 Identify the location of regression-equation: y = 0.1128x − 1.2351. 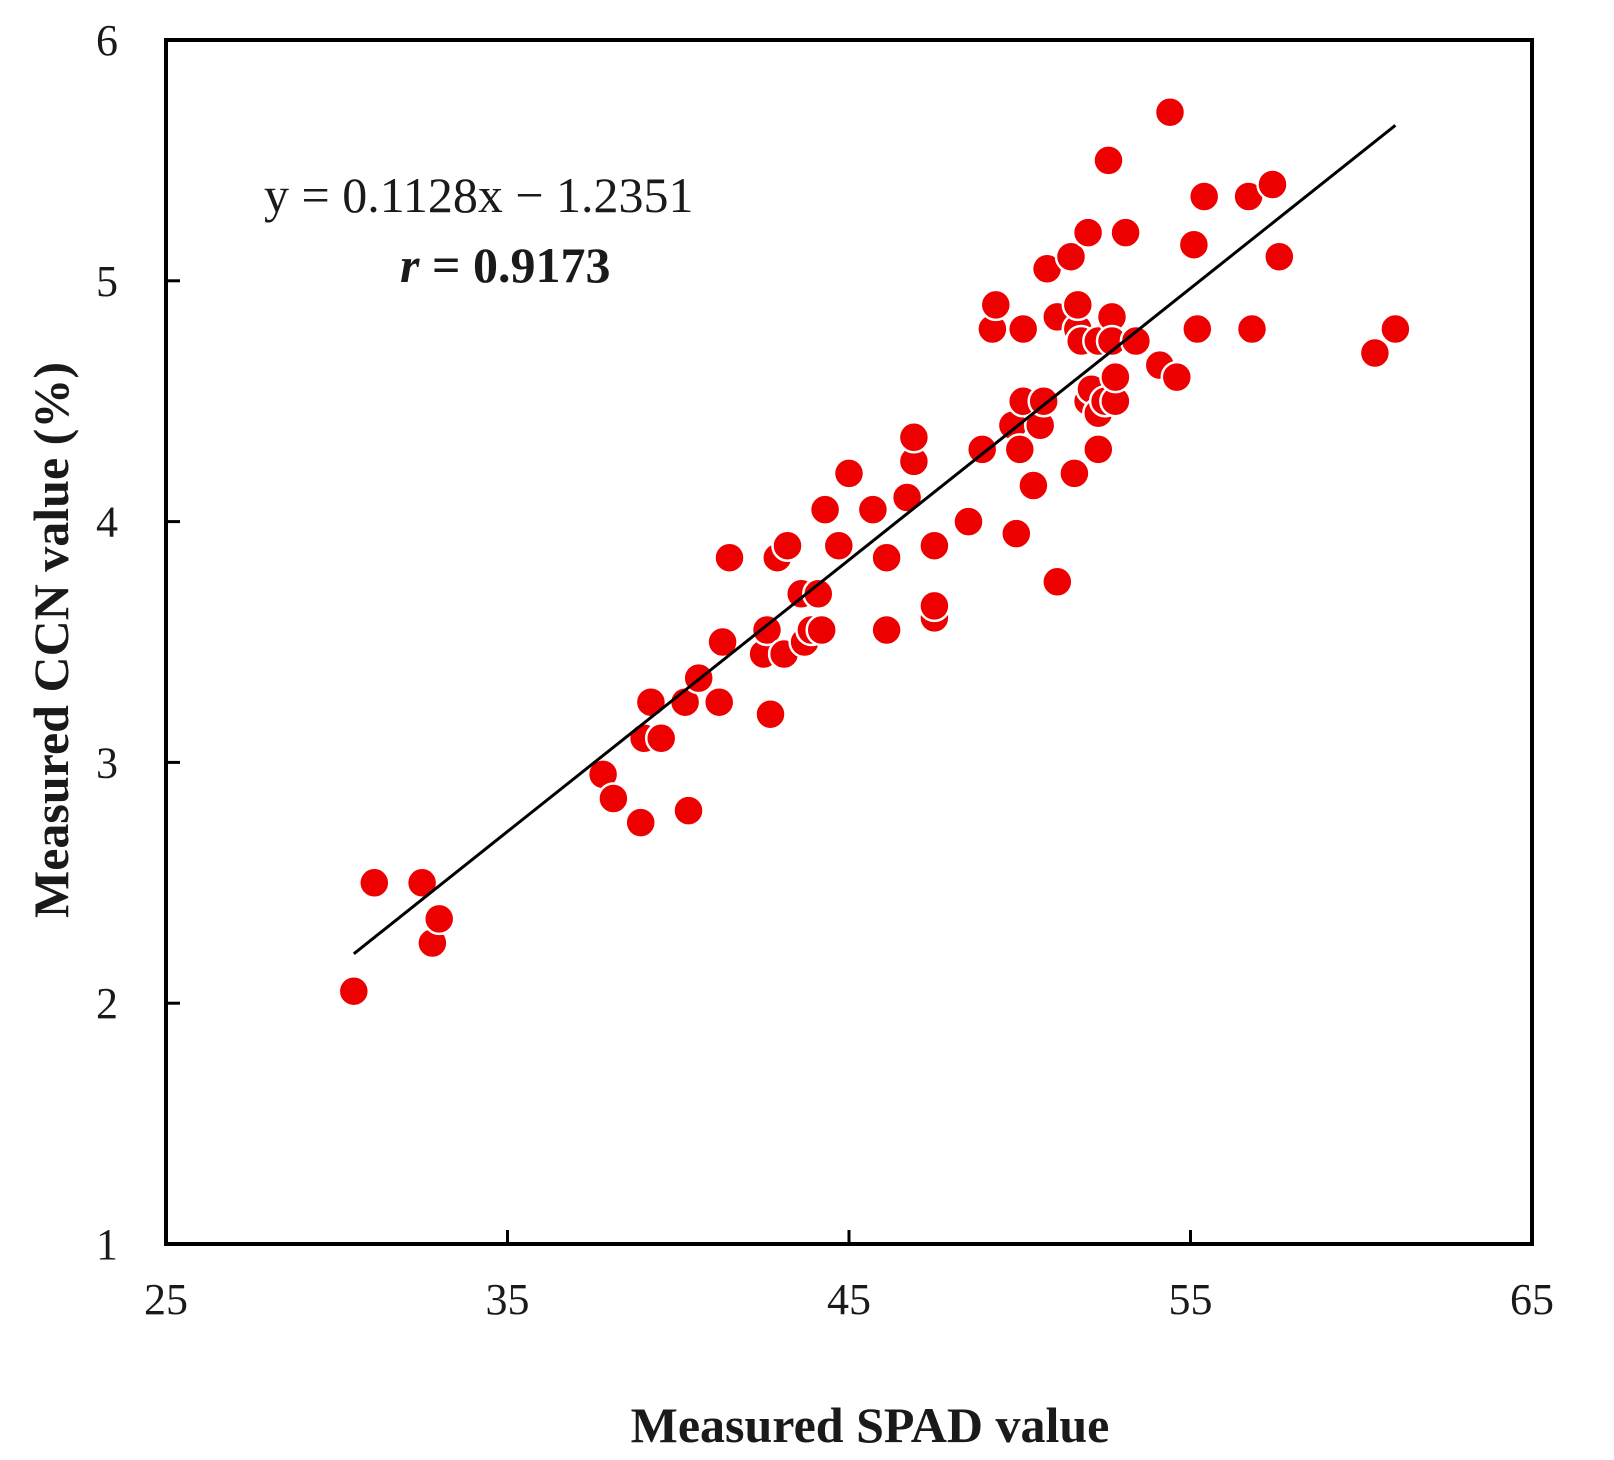
(479, 195).